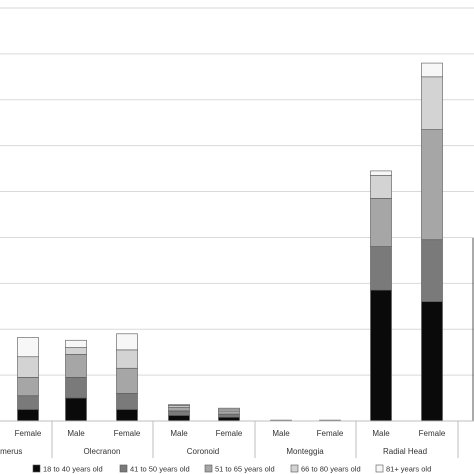 This screenshot has height=474, width=474. What do you see at coordinates (245, 469) in the screenshot?
I see `legend-label: 51 to 65 years old` at bounding box center [245, 469].